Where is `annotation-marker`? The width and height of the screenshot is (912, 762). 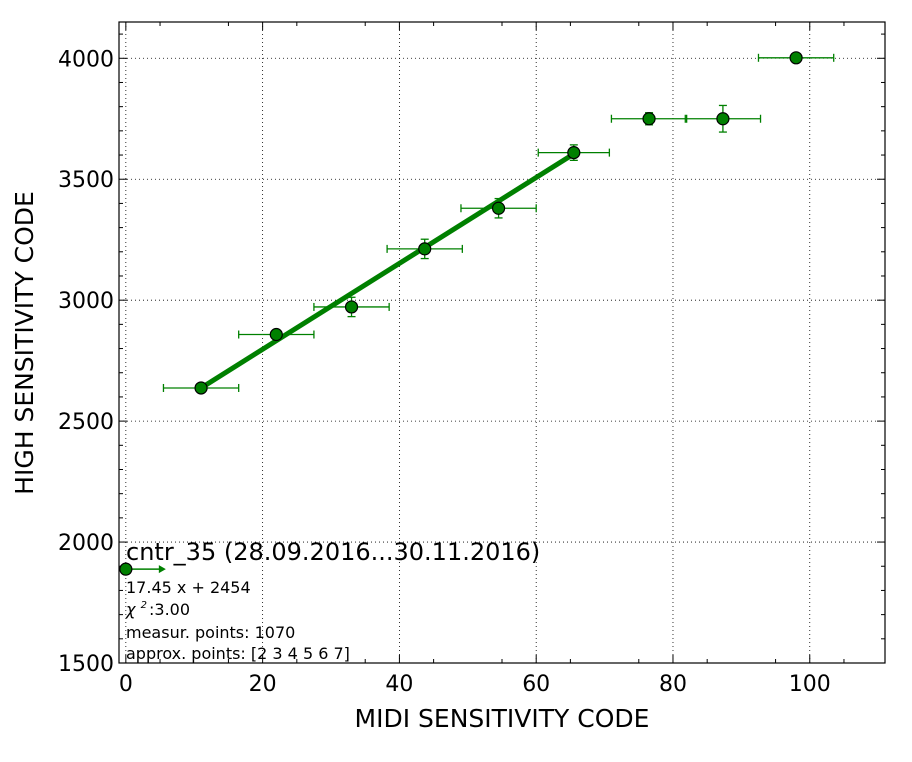
annotation-marker is located at coordinates (142, 569).